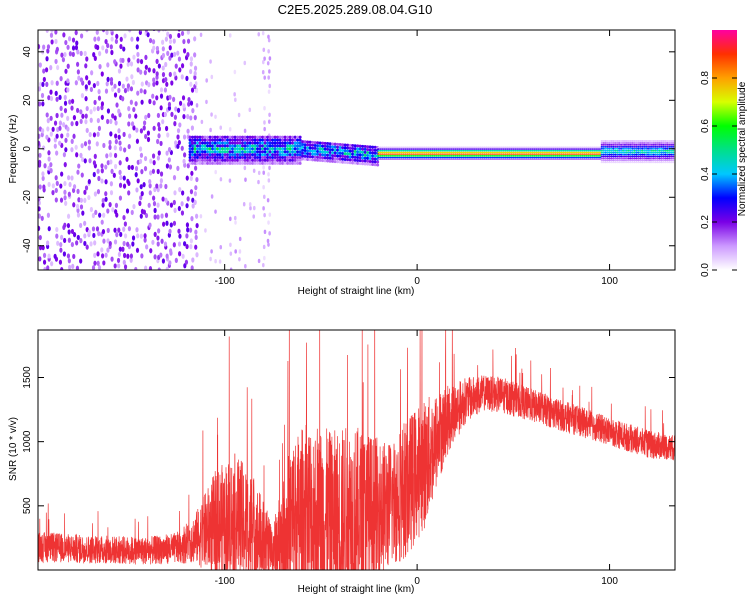  What do you see at coordinates (705, 174) in the screenshot?
I see `colorbar-tick-label: 0.4` at bounding box center [705, 174].